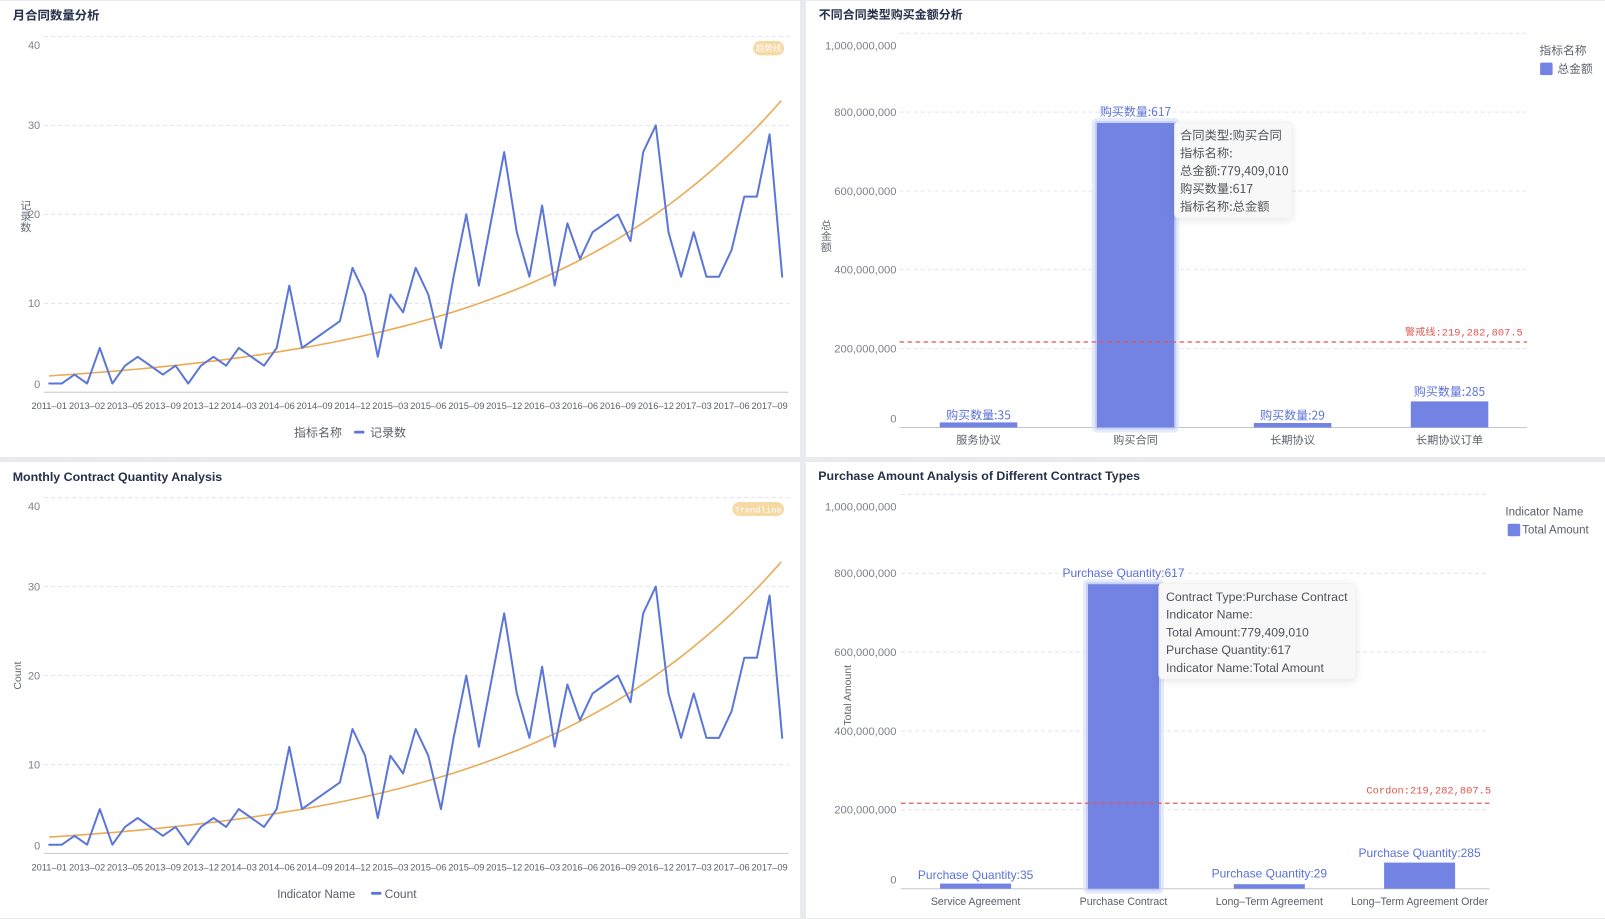 The width and height of the screenshot is (1605, 919). What do you see at coordinates (1479, 333) in the screenshot?
I see `svg-text: :219,282,807.5` at bounding box center [1479, 333].